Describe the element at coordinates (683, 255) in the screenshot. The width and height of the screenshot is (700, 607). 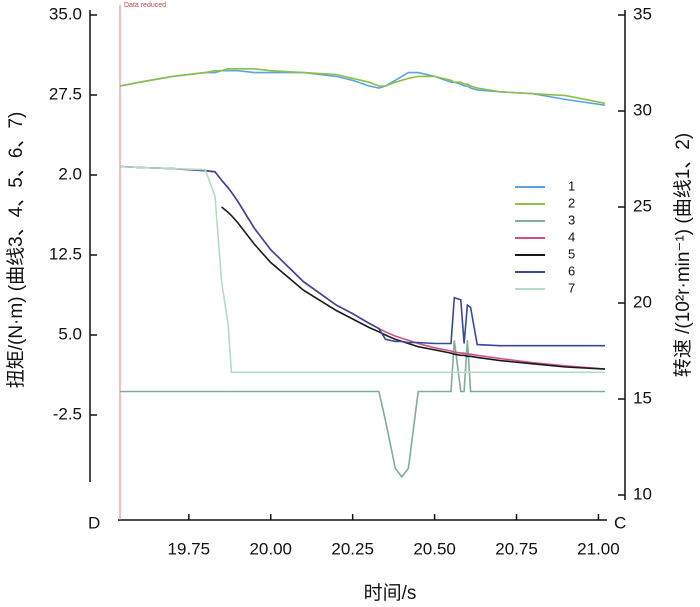
I see `y2-axis-label: 转速 /(10²r·min⁻¹) (曲线1、2)` at that location.